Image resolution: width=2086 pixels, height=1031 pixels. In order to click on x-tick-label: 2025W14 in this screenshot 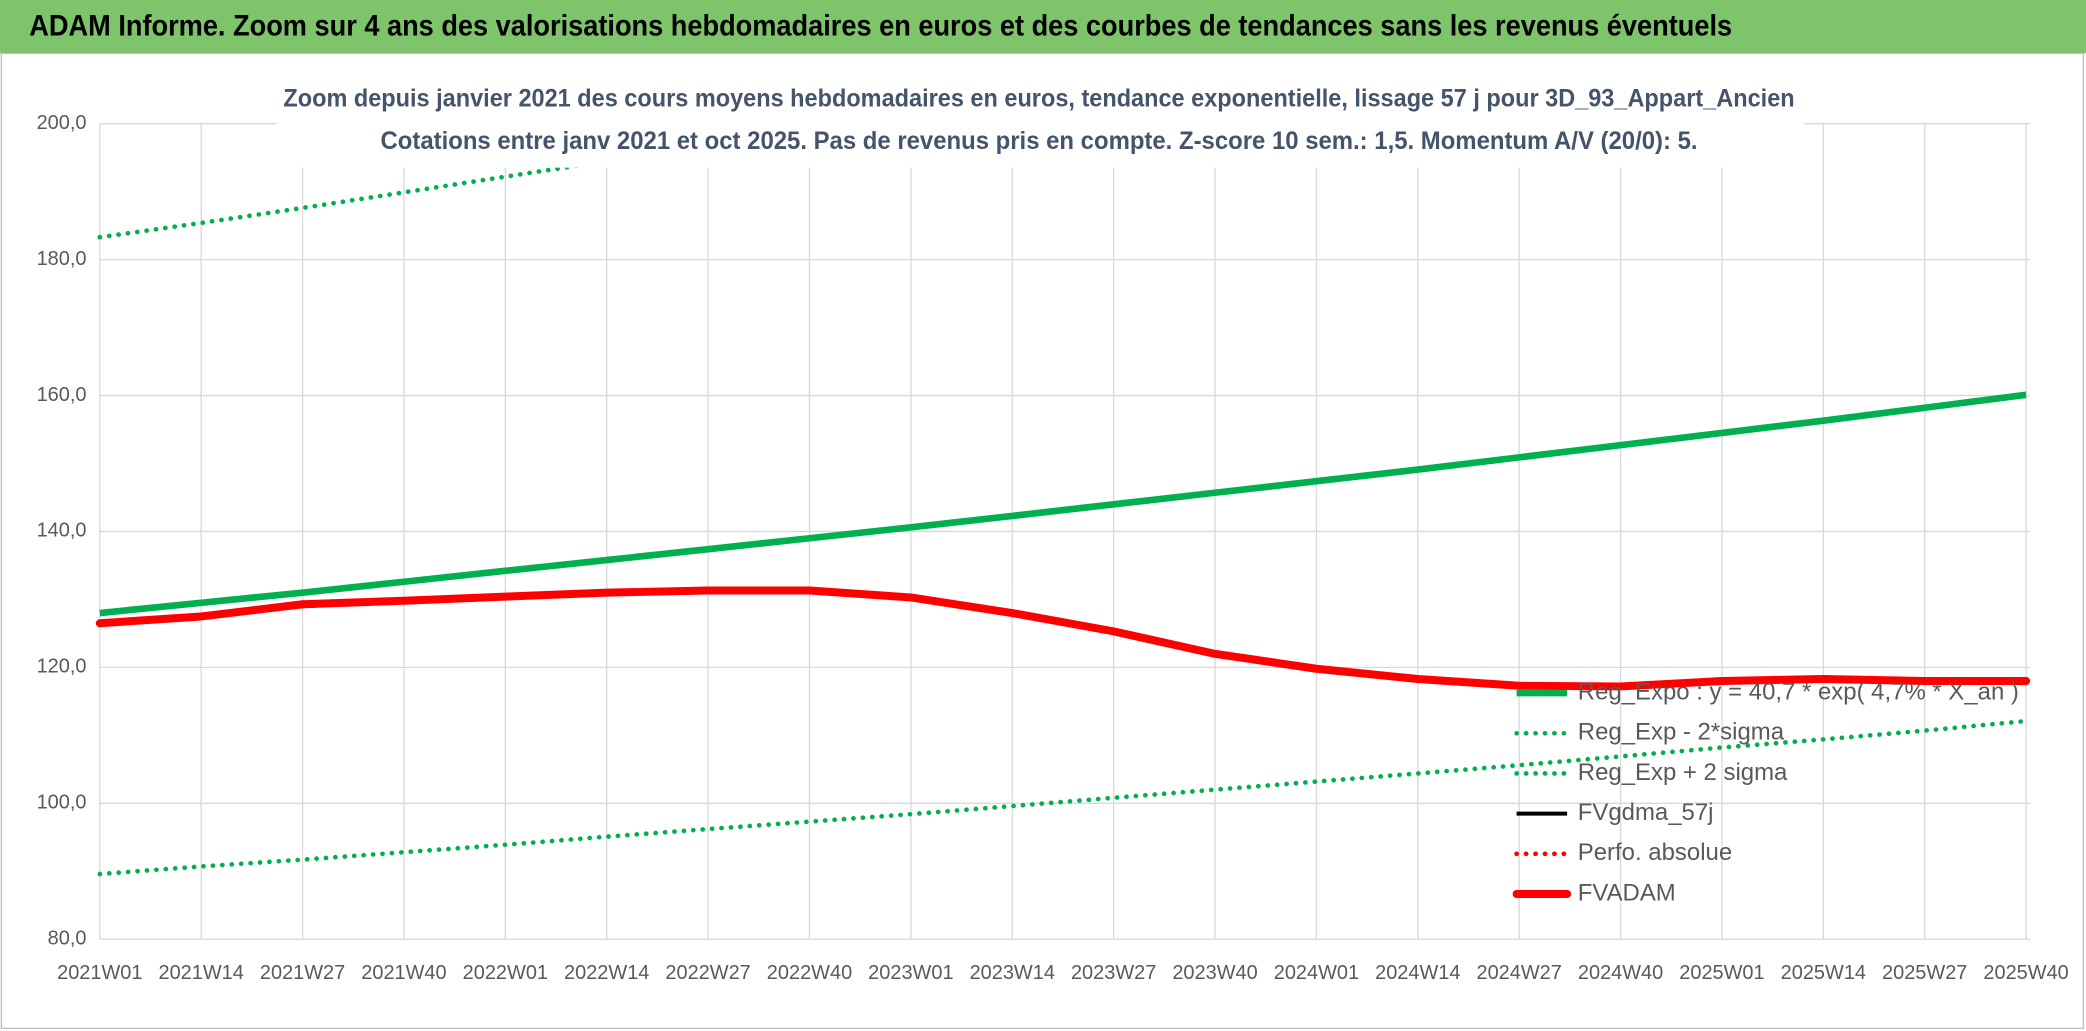, I will do `click(1823, 973)`.